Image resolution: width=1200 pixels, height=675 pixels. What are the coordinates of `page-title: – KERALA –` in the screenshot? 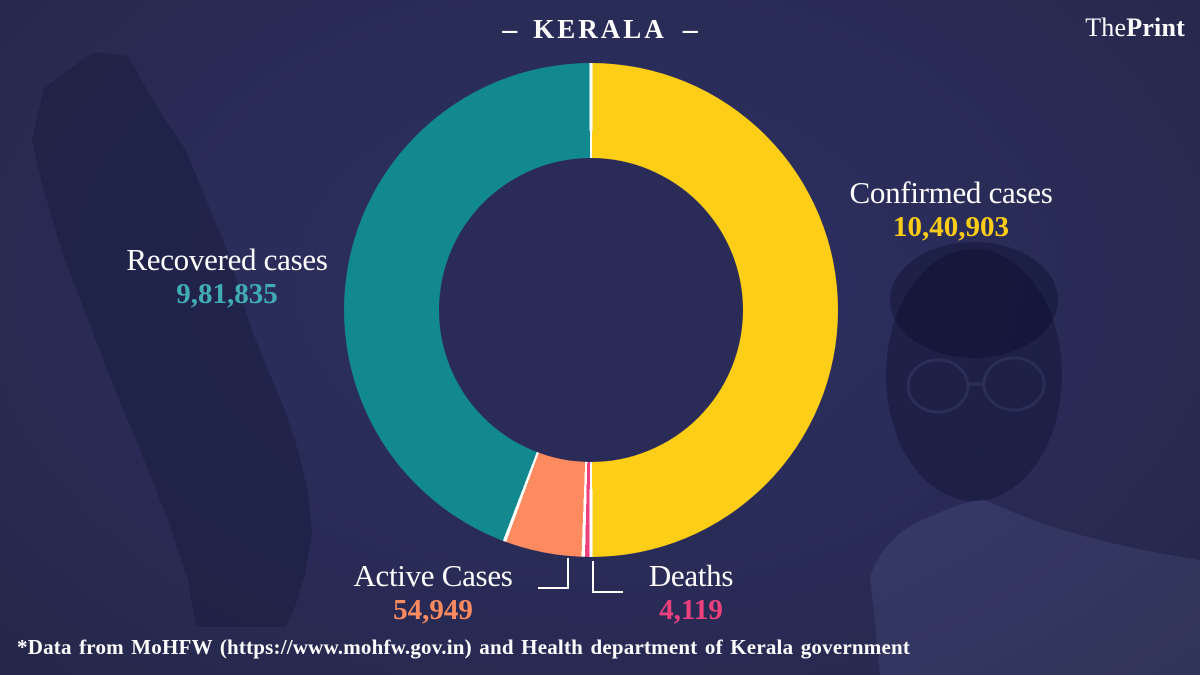 It's located at (600, 29).